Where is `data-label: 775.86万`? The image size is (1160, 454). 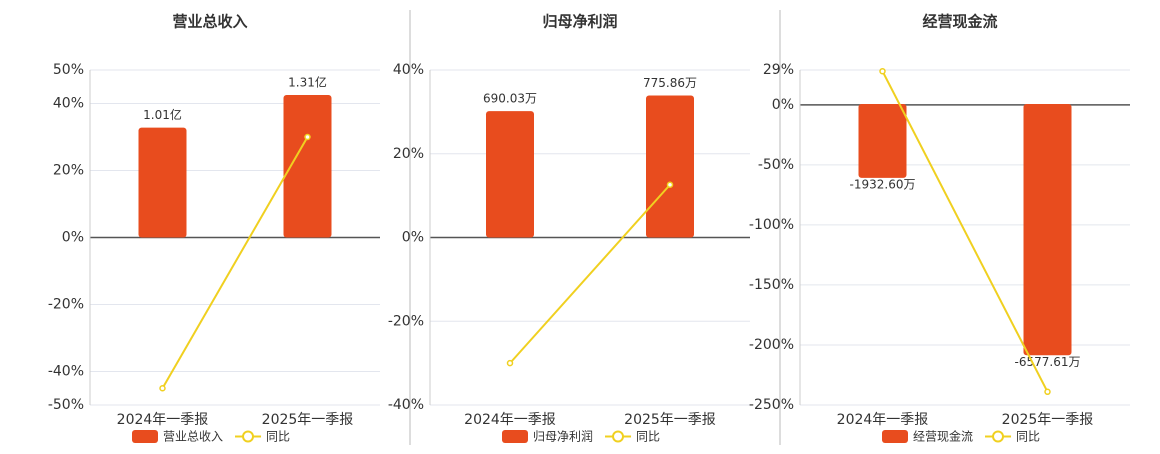
data-label: 775.86万 is located at coordinates (670, 83).